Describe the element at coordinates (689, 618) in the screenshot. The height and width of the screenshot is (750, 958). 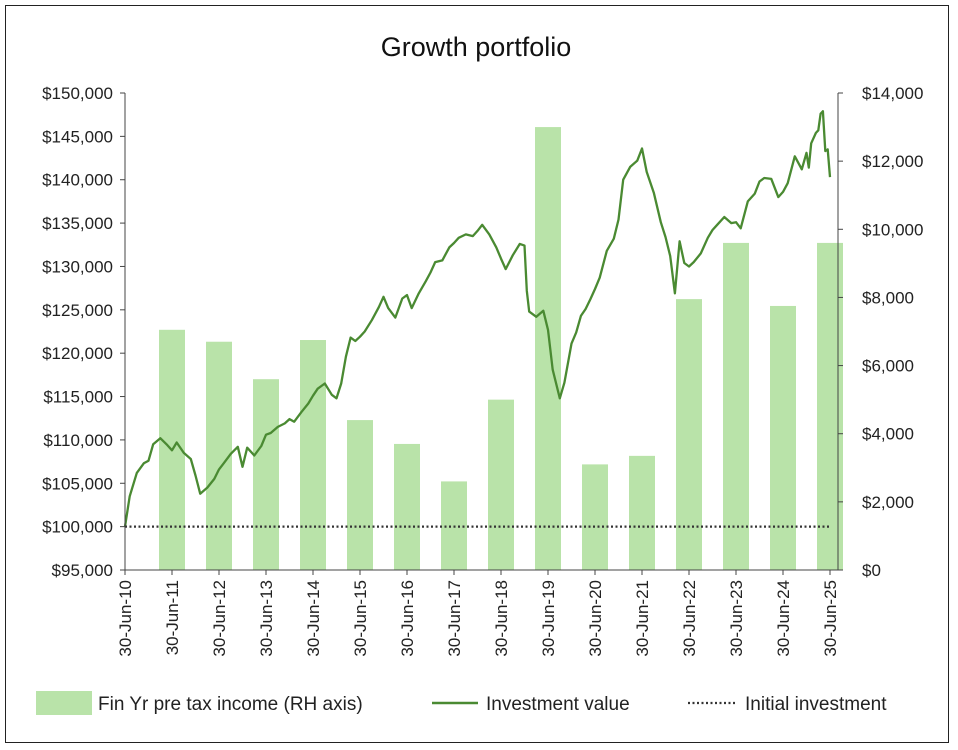
I see `x-tick-label: 30-Jun-22` at that location.